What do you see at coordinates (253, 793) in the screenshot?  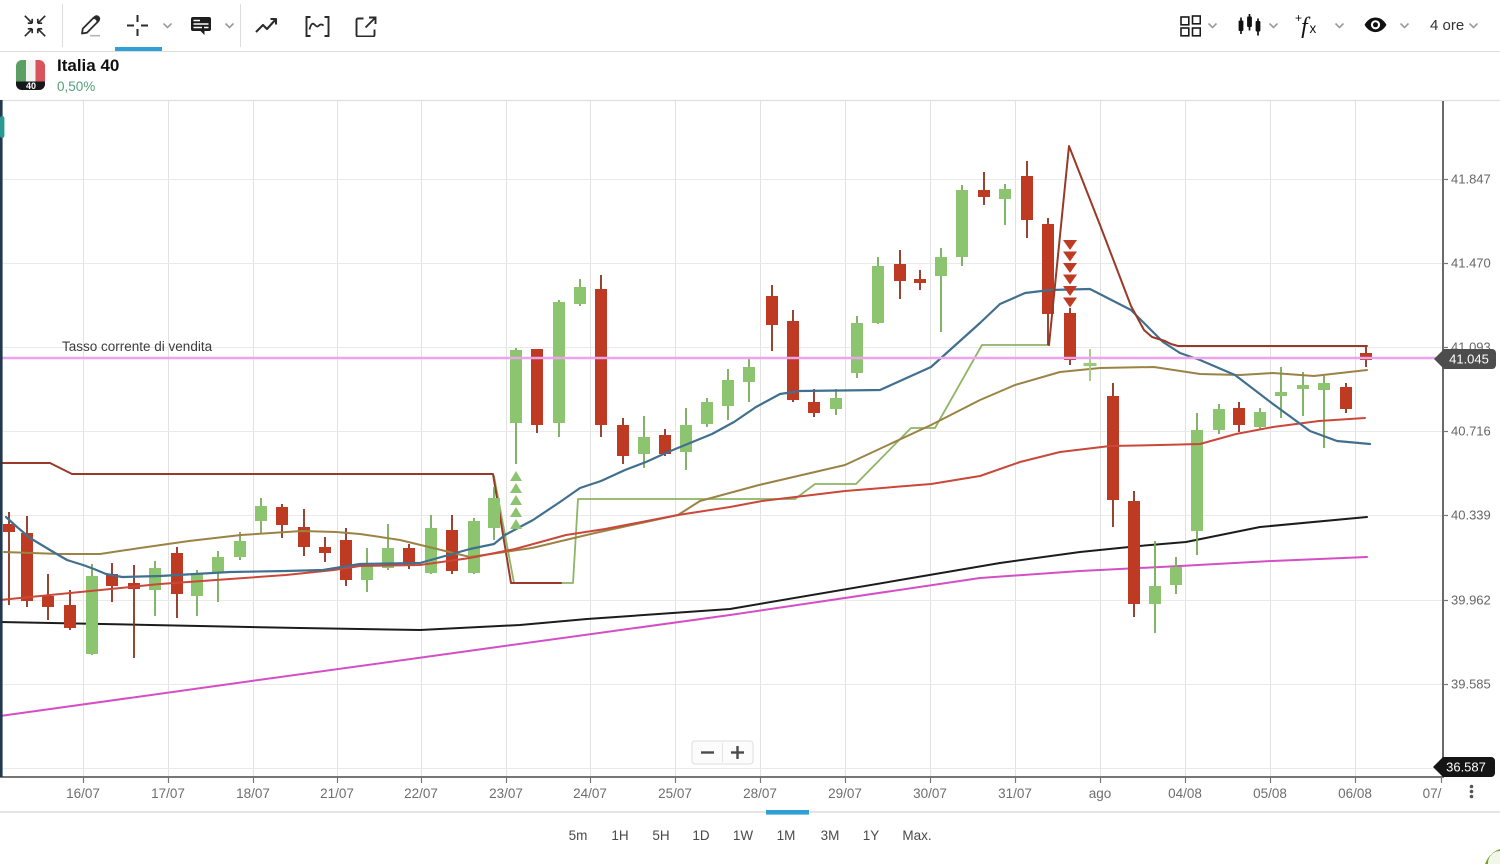 I see `svg-text: 18/07` at bounding box center [253, 793].